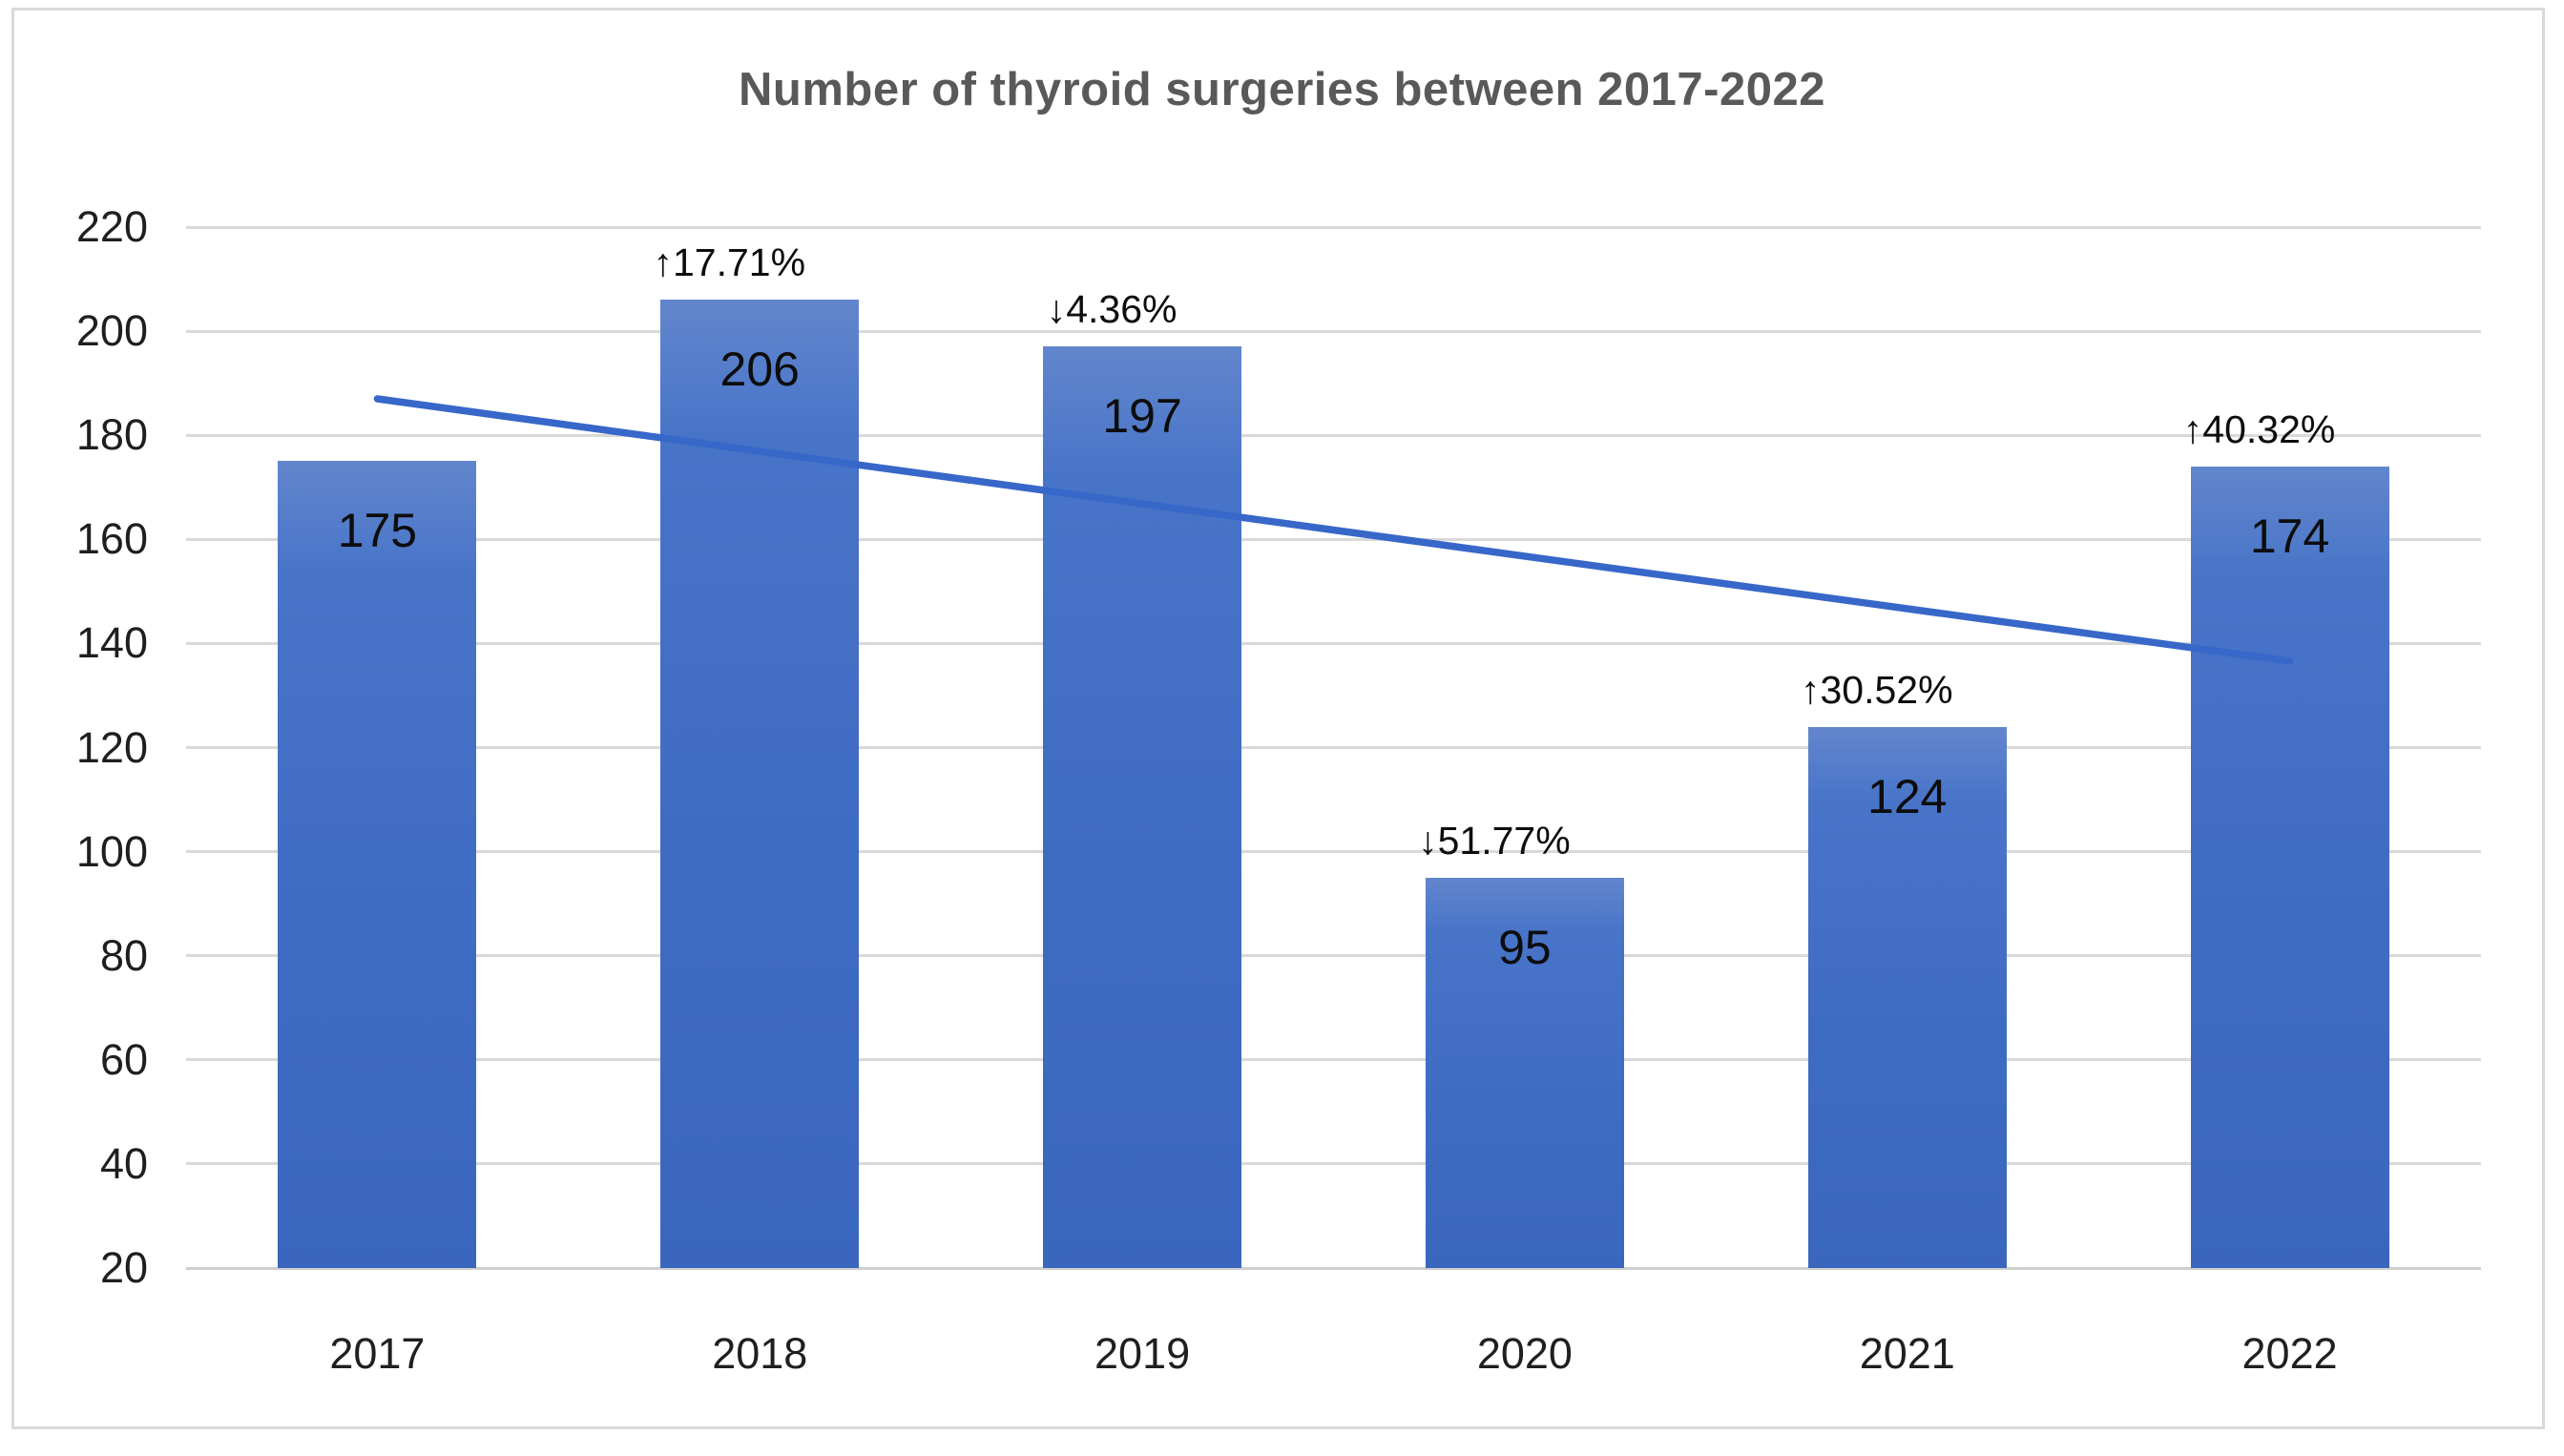 The height and width of the screenshot is (1456, 2564). What do you see at coordinates (377, 531) in the screenshot?
I see `bar-value-label: 175` at bounding box center [377, 531].